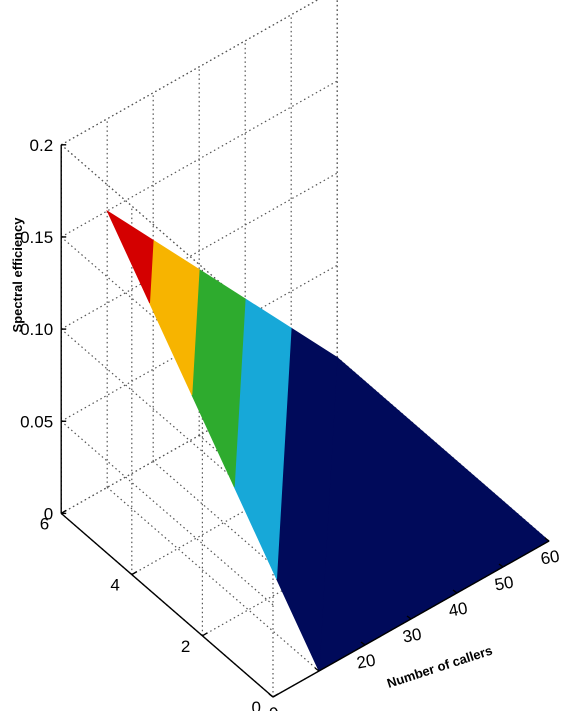  I want to click on x-tick-label: 50, so click(504, 584).